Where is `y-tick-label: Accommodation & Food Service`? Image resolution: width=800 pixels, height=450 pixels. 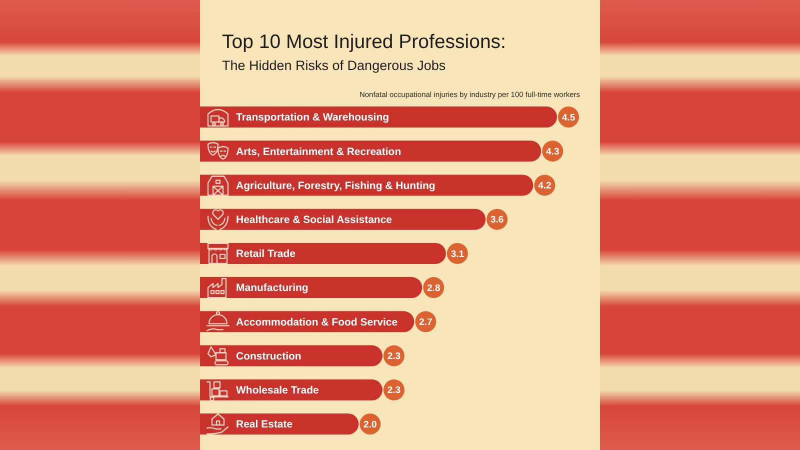 y-tick-label: Accommodation & Food Service is located at coordinates (317, 322).